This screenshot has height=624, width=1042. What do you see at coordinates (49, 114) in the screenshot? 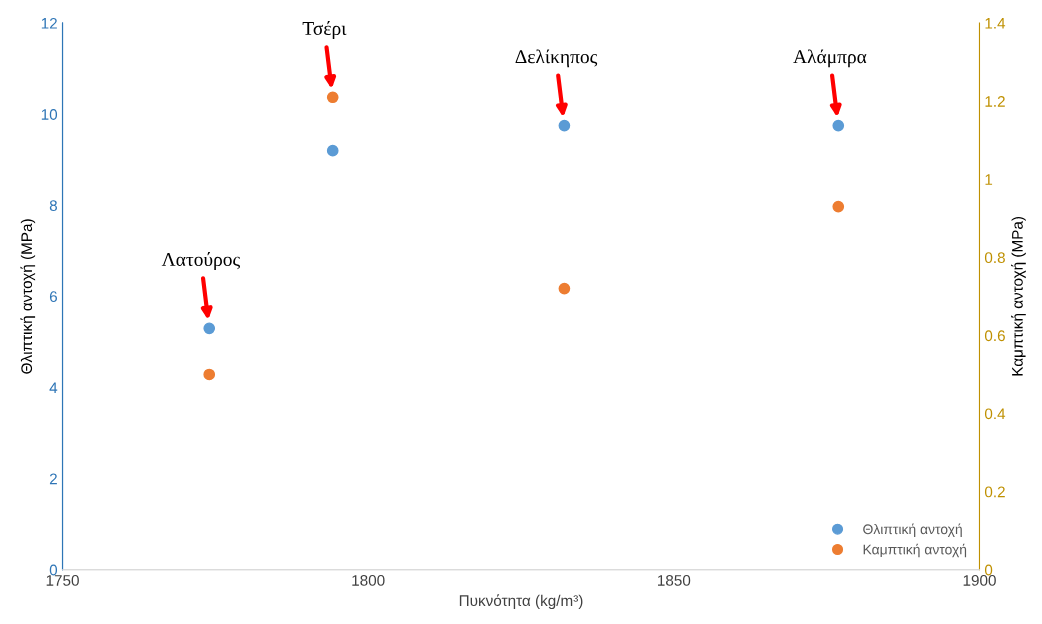
I see `y-tick-label: 10` at bounding box center [49, 114].